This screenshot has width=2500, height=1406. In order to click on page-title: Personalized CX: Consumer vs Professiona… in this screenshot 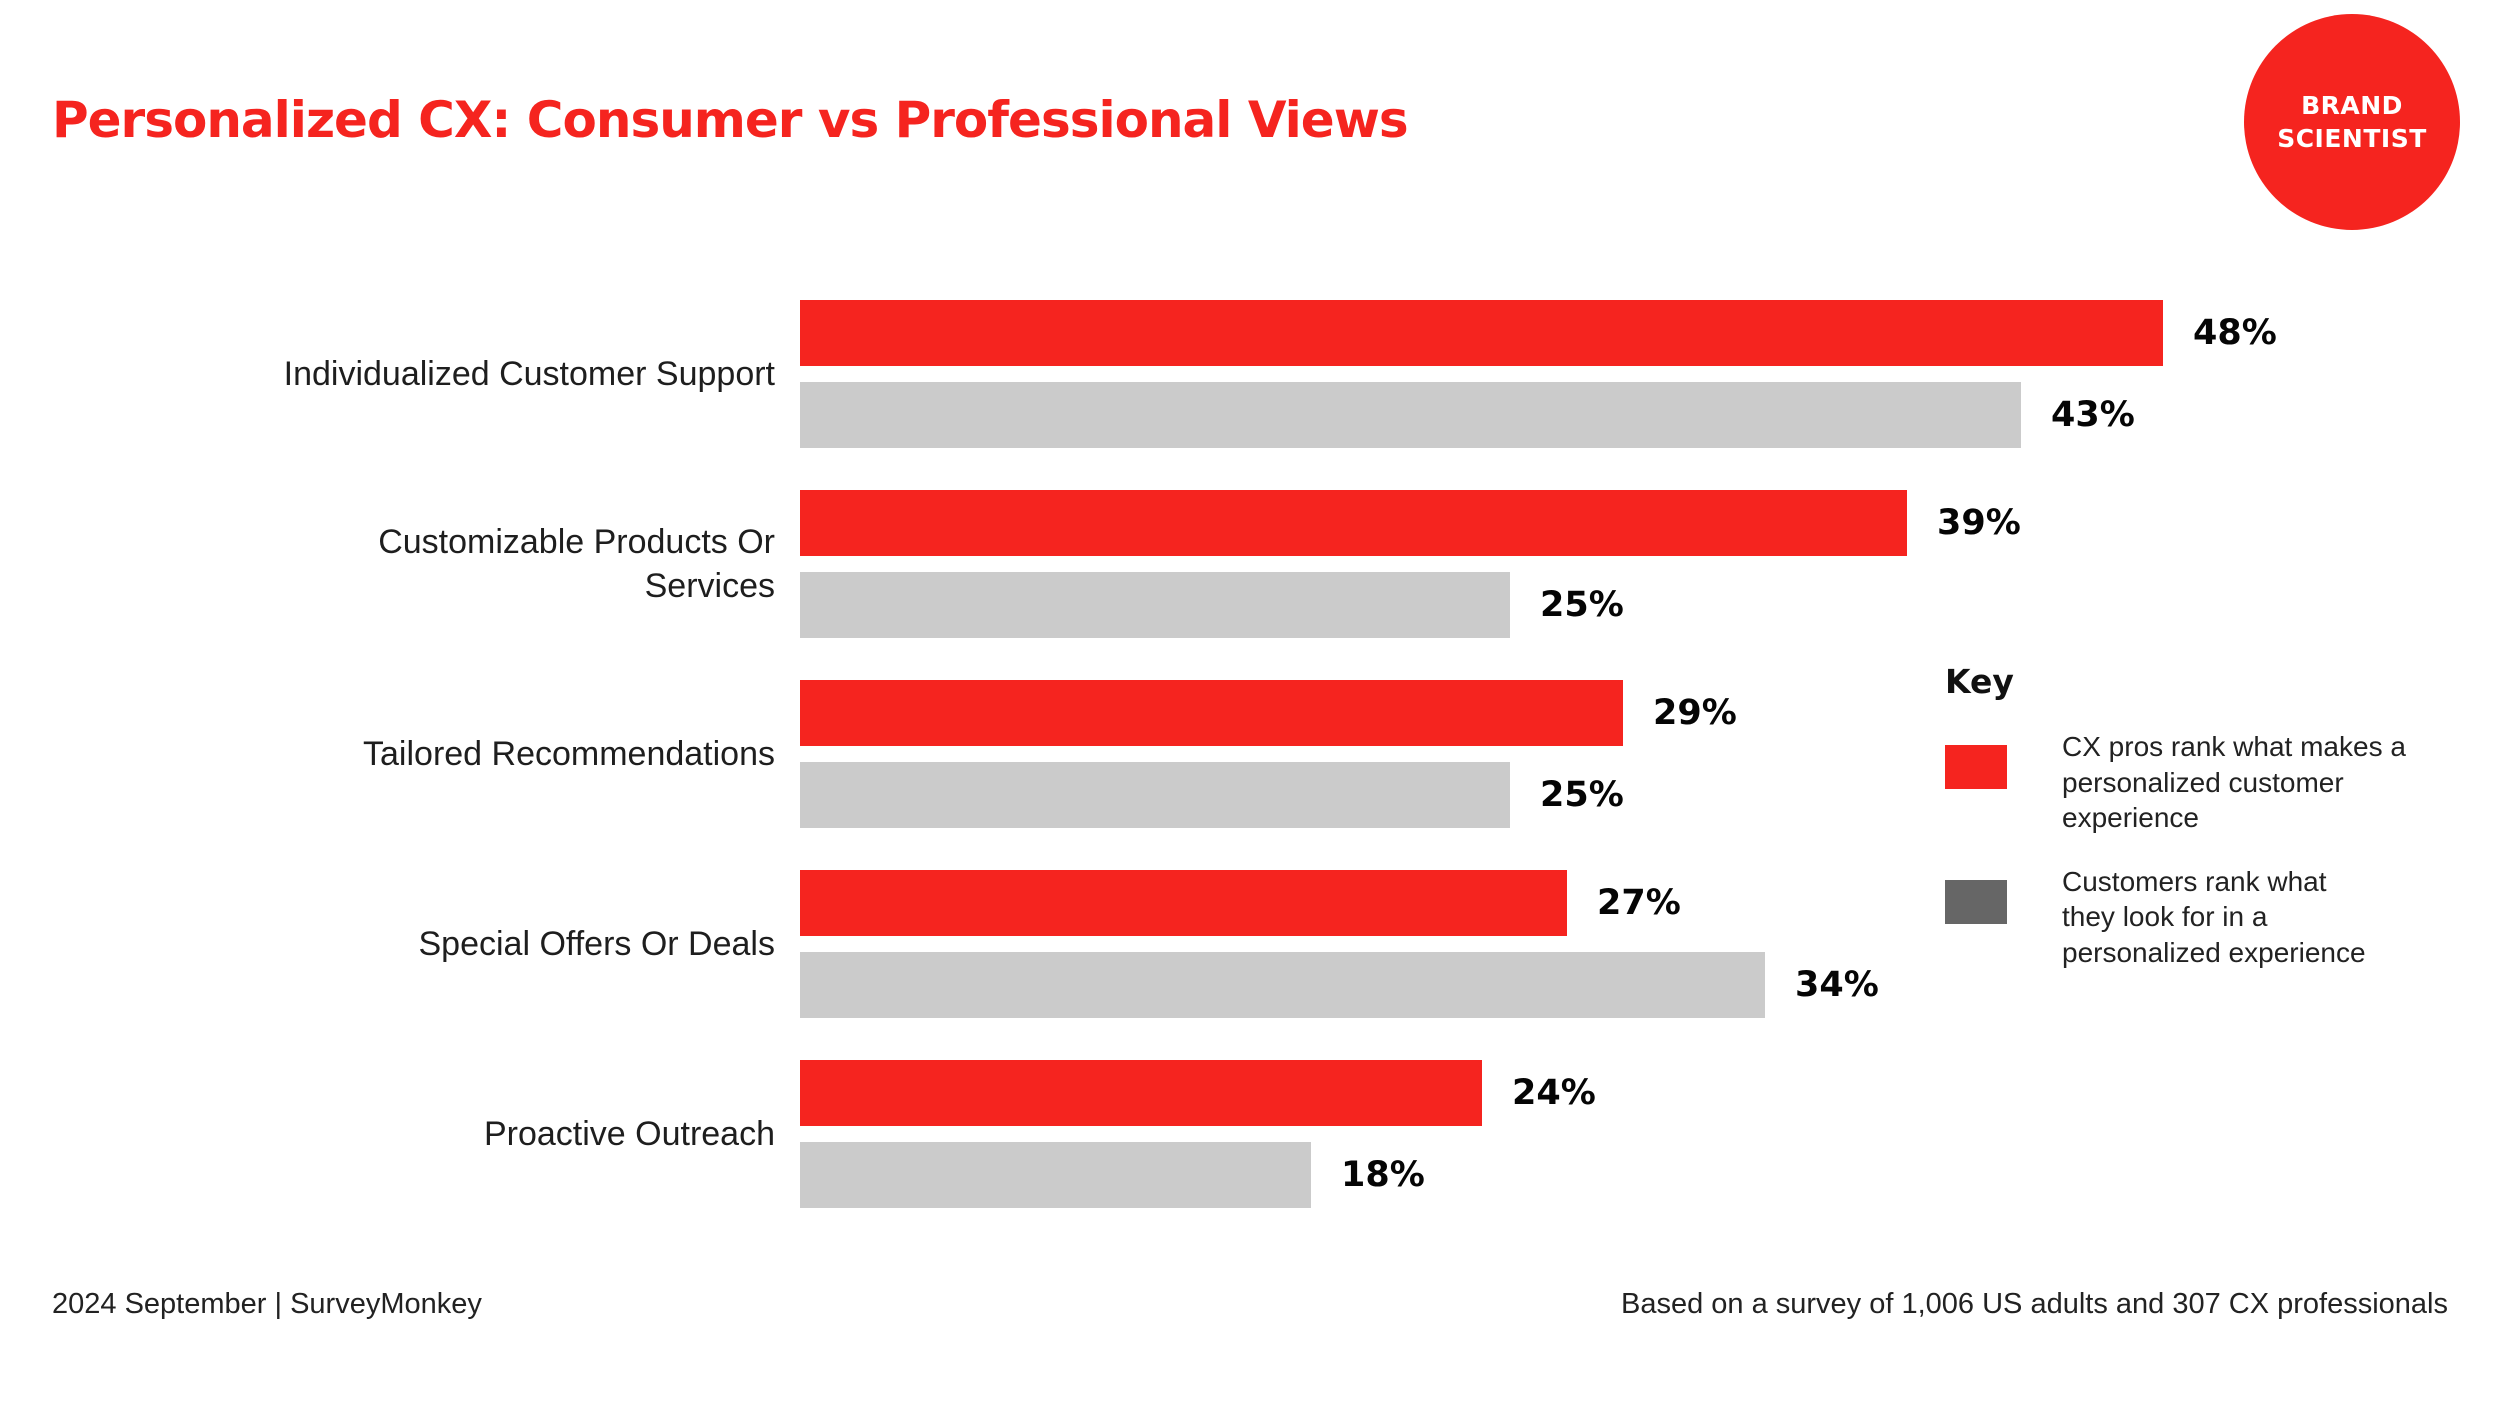, I will do `click(730, 119)`.